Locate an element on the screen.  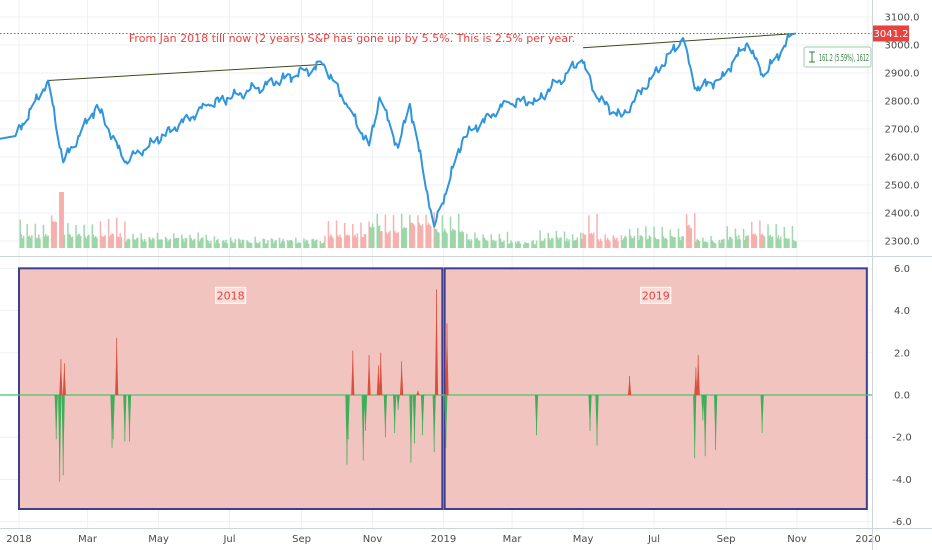
volume-bars is located at coordinates (408, 220).